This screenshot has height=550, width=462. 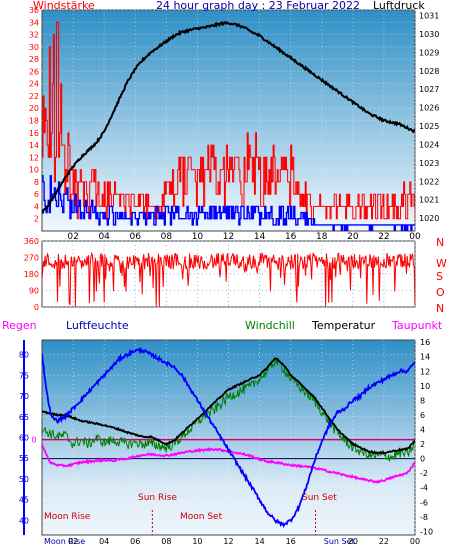 I want to click on annotation-moon-set: Moon Set, so click(x=201, y=517).